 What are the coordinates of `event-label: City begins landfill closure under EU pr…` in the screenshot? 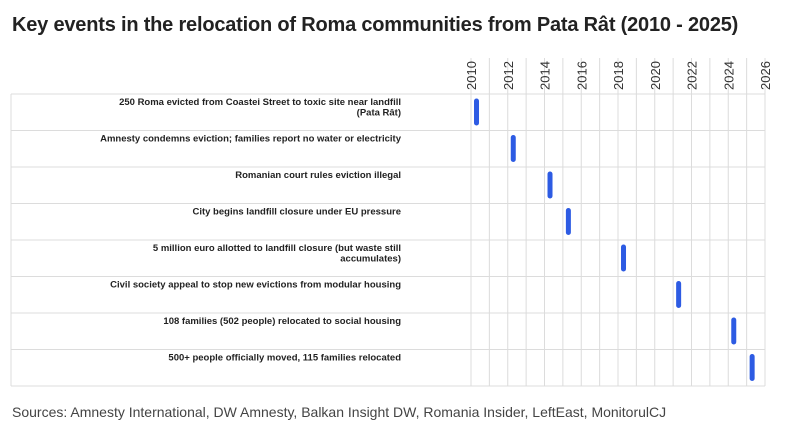 It's located at (296, 212).